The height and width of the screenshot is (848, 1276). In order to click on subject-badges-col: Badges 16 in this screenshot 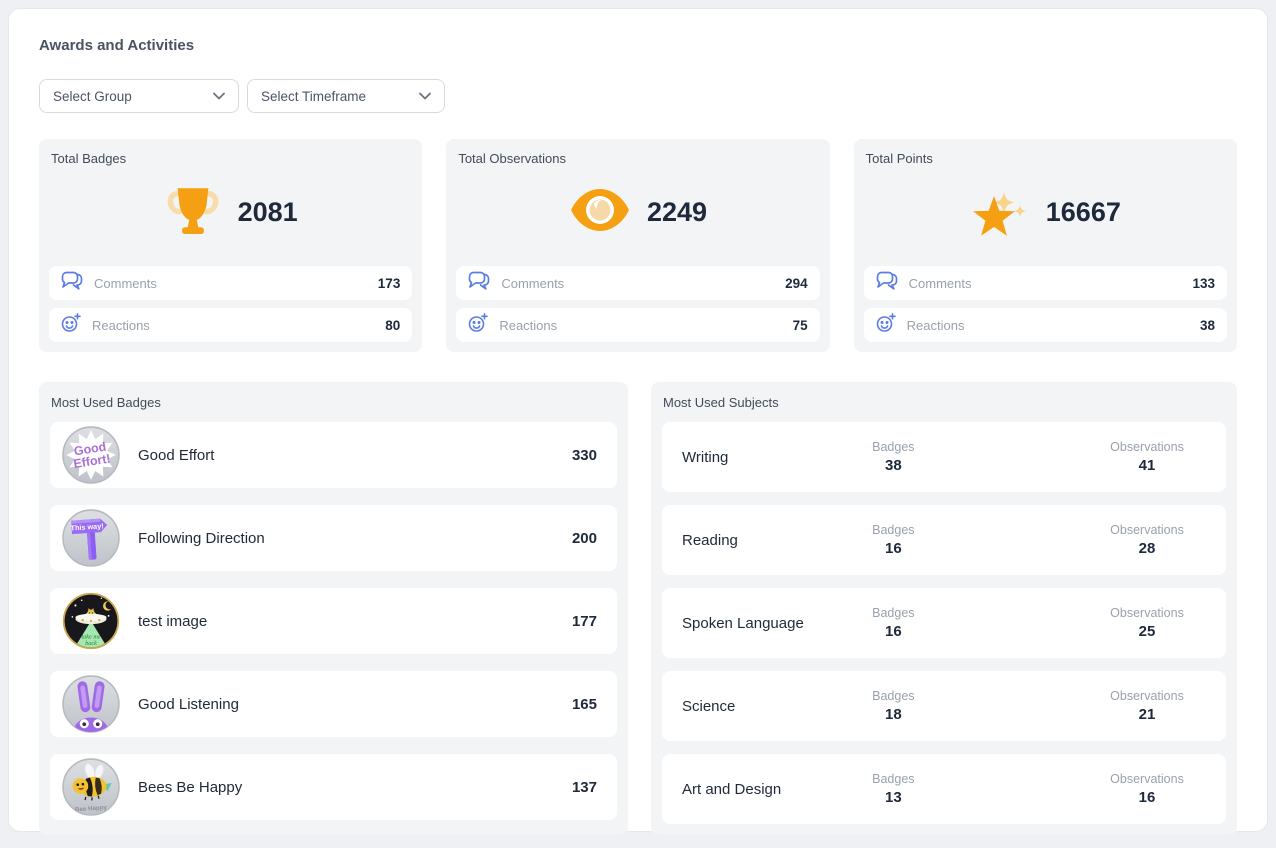, I will do `click(893, 540)`.